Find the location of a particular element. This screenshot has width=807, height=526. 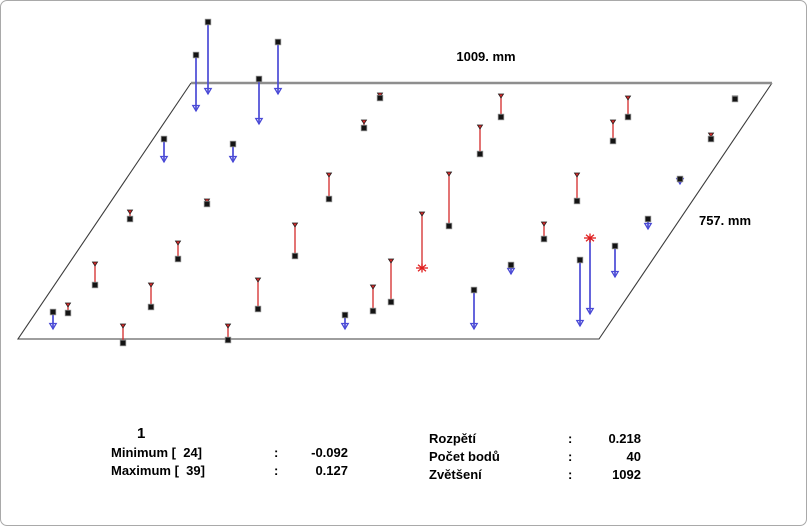

minimum-value: -0.092 is located at coordinates (329, 452).